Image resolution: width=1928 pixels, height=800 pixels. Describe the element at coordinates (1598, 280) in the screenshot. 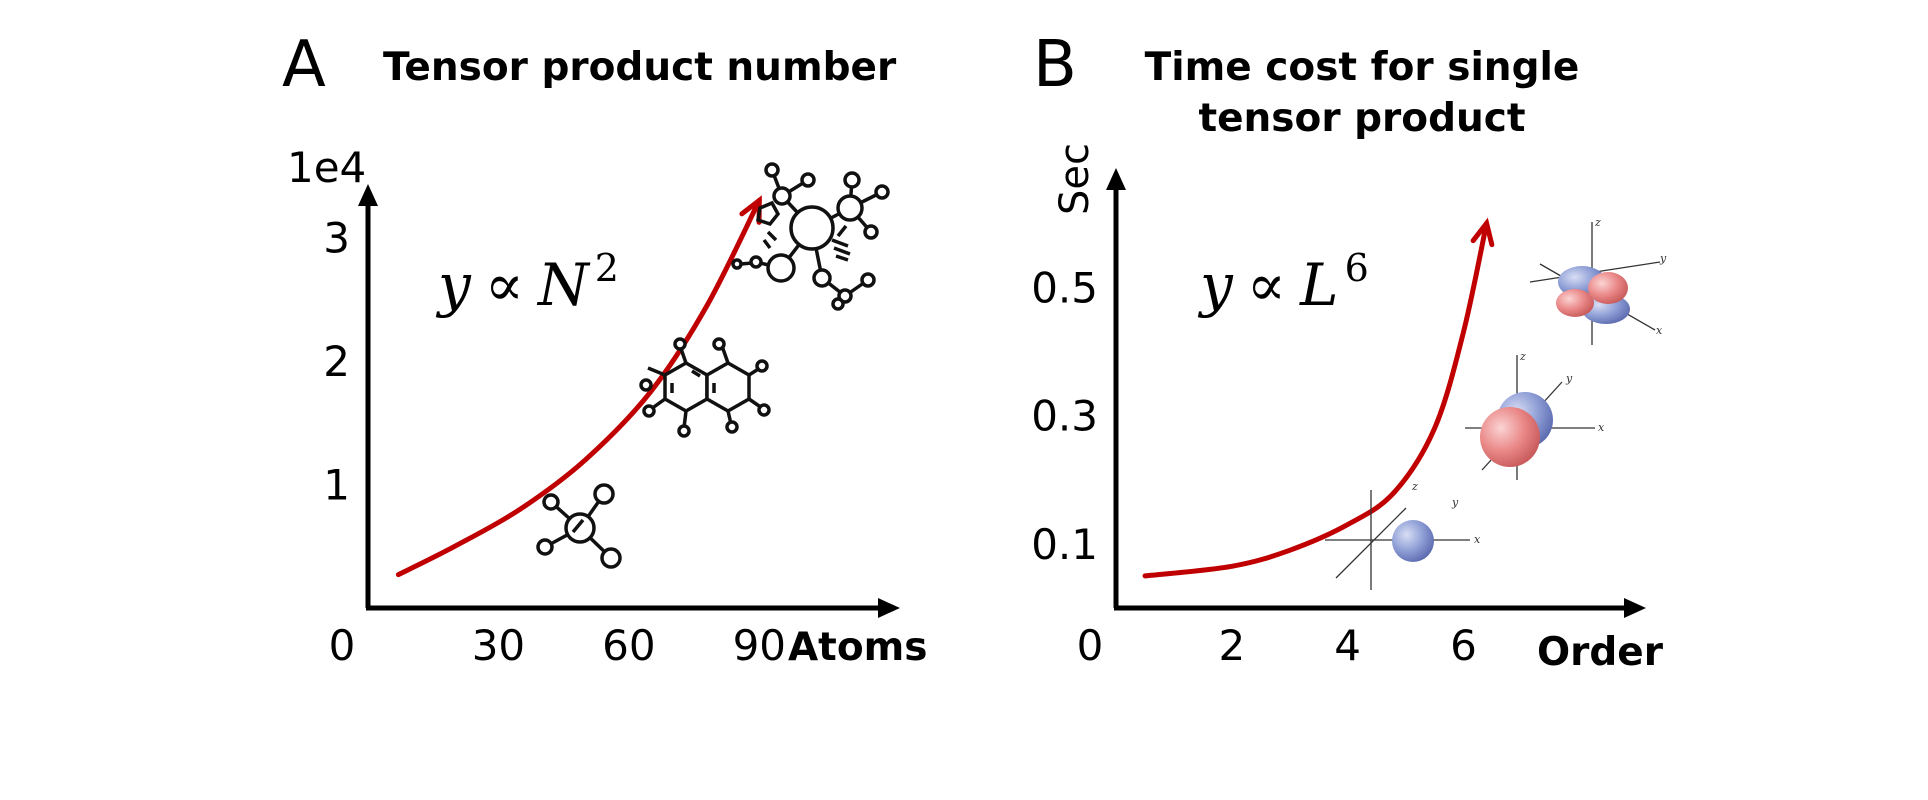

I see `d-orbital-icon: x y z` at that location.